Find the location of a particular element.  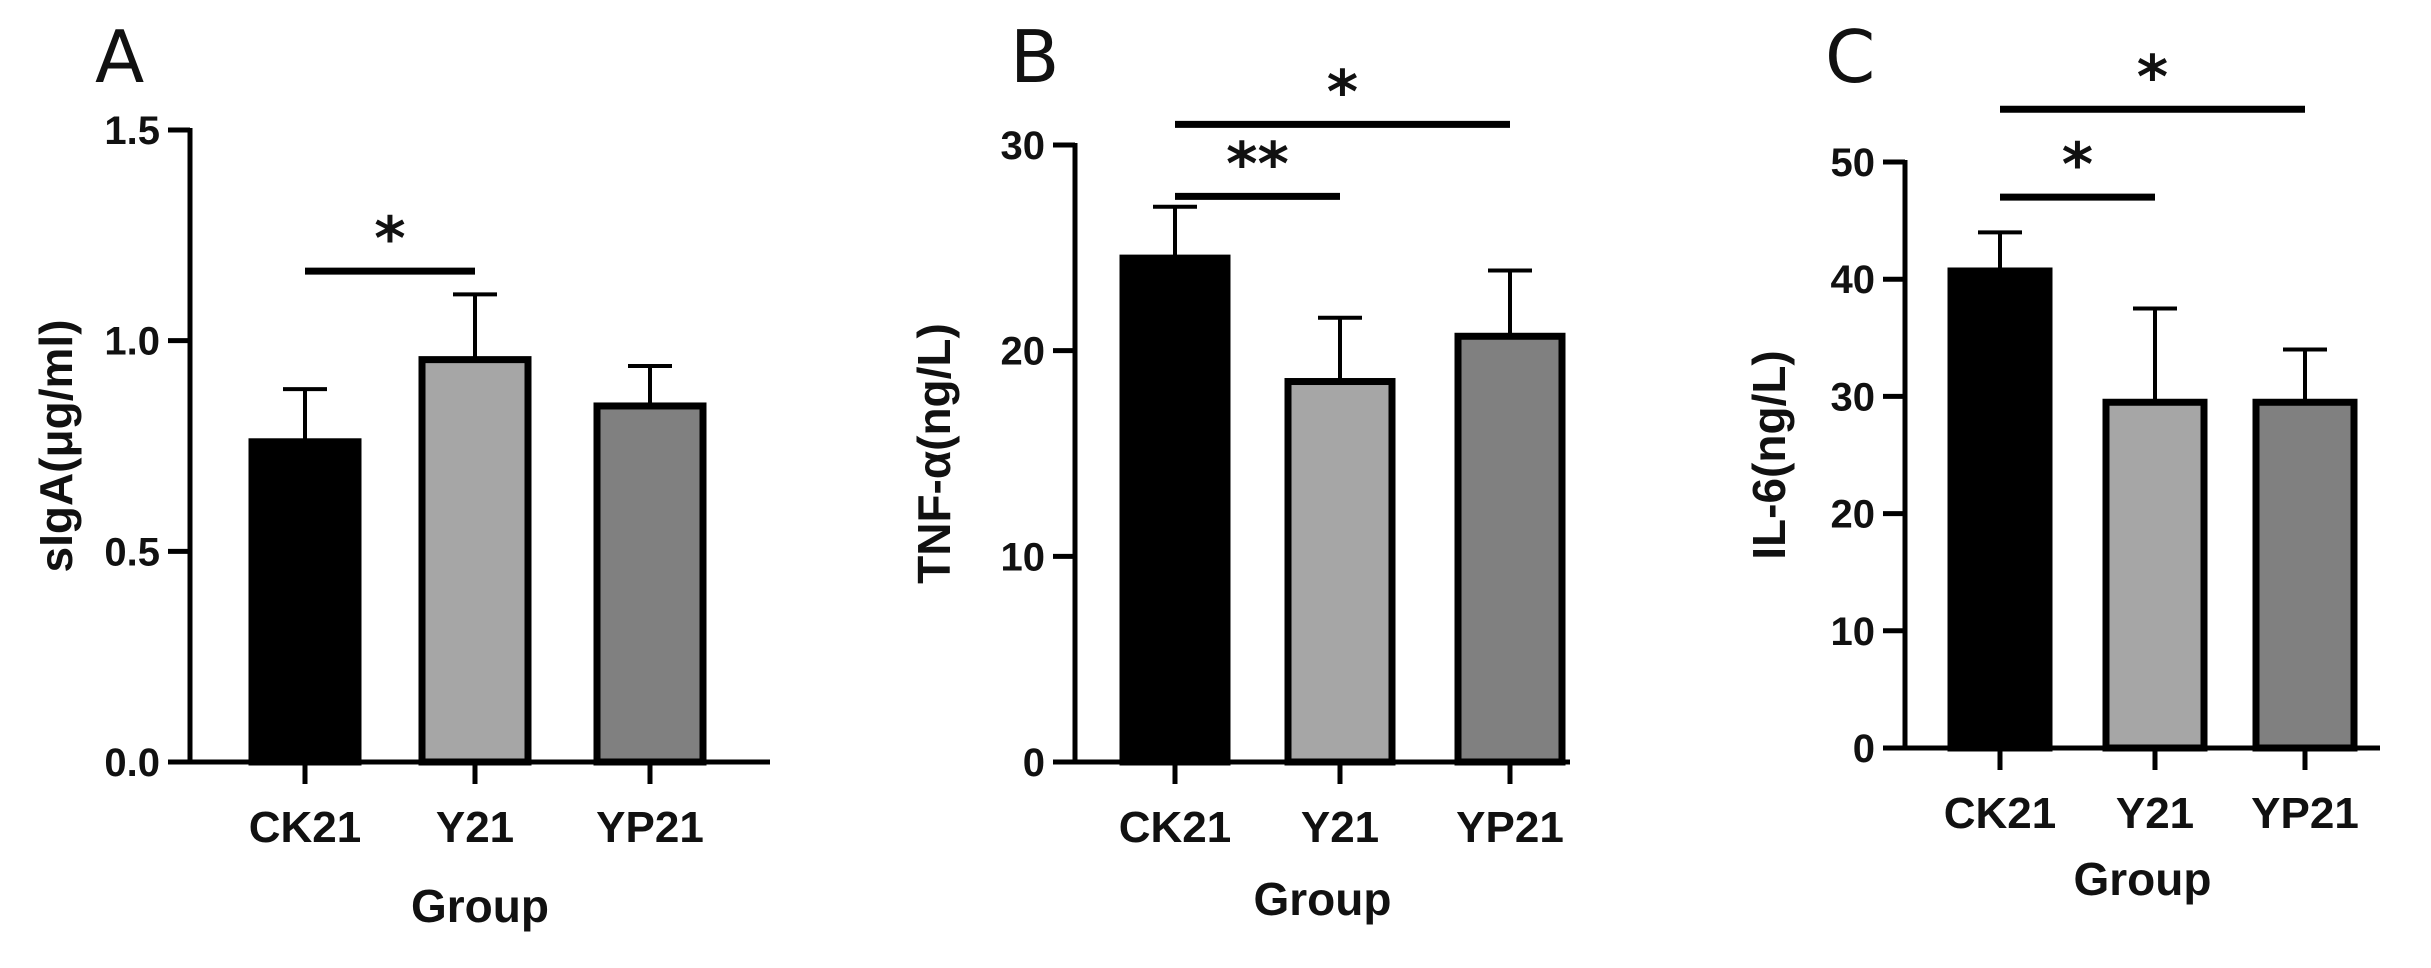

y-axis-title: IL-6(ng/L) is located at coordinates (1769, 455).